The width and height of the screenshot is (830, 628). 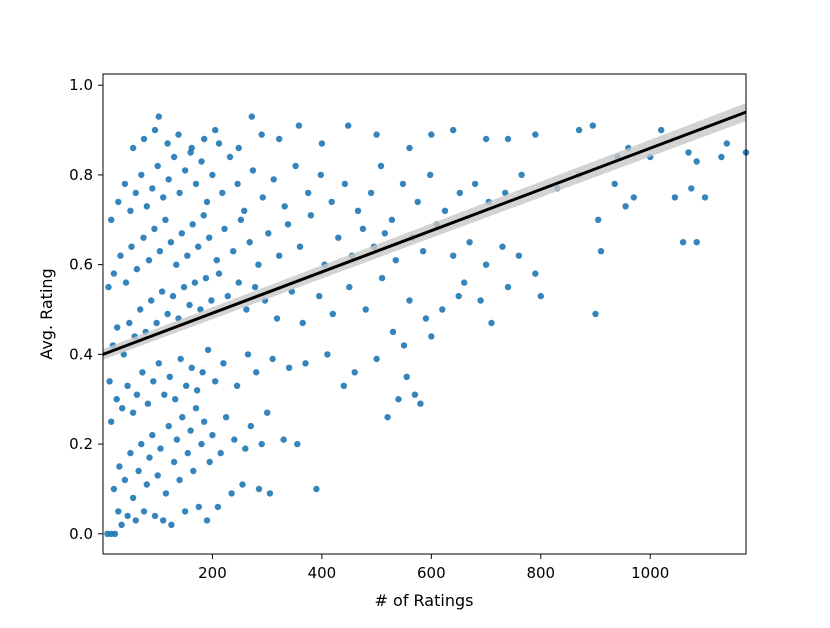 What do you see at coordinates (81, 444) in the screenshot?
I see `y-tick-label: 0.2` at bounding box center [81, 444].